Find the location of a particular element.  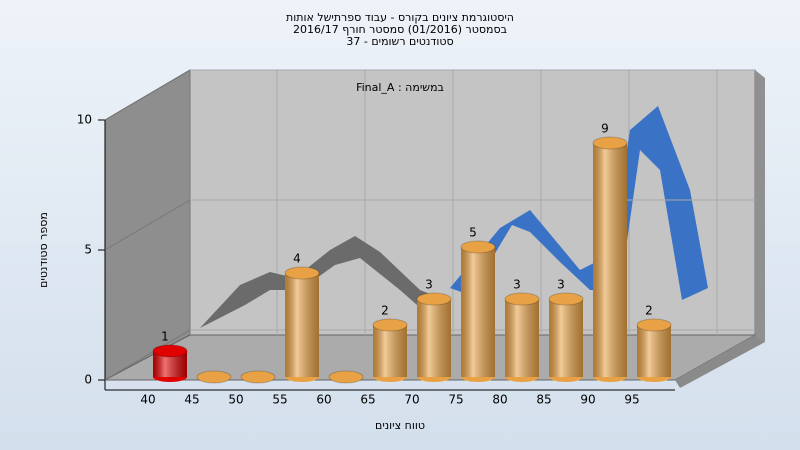

value-label: 5 is located at coordinates (473, 233).